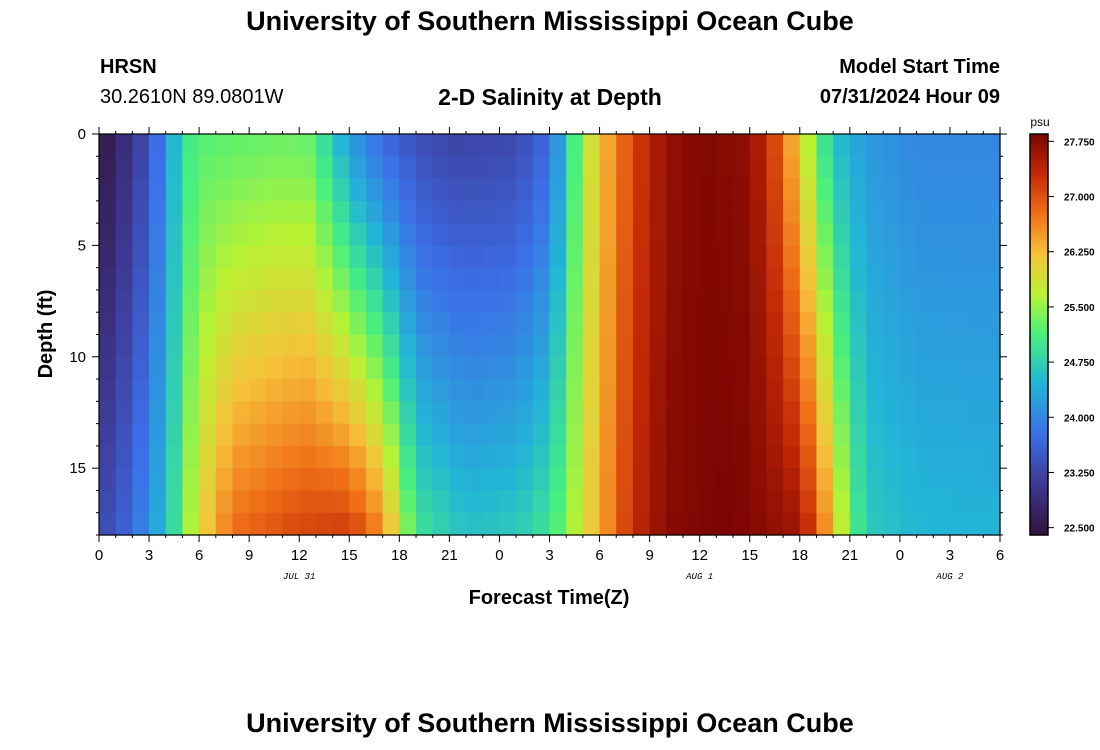 The height and width of the screenshot is (750, 1100). Describe the element at coordinates (82, 245) in the screenshot. I see `y-tick-label: 5` at that location.